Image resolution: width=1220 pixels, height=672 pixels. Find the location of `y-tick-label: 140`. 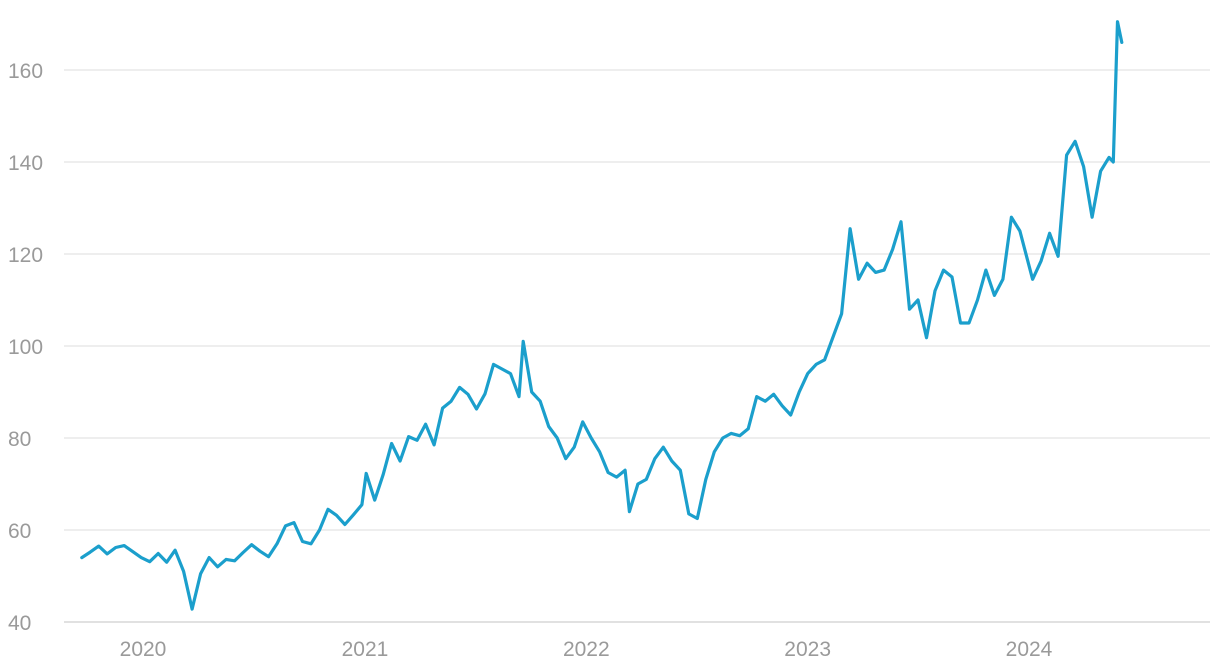

y-tick-label: 140 is located at coordinates (25, 163).